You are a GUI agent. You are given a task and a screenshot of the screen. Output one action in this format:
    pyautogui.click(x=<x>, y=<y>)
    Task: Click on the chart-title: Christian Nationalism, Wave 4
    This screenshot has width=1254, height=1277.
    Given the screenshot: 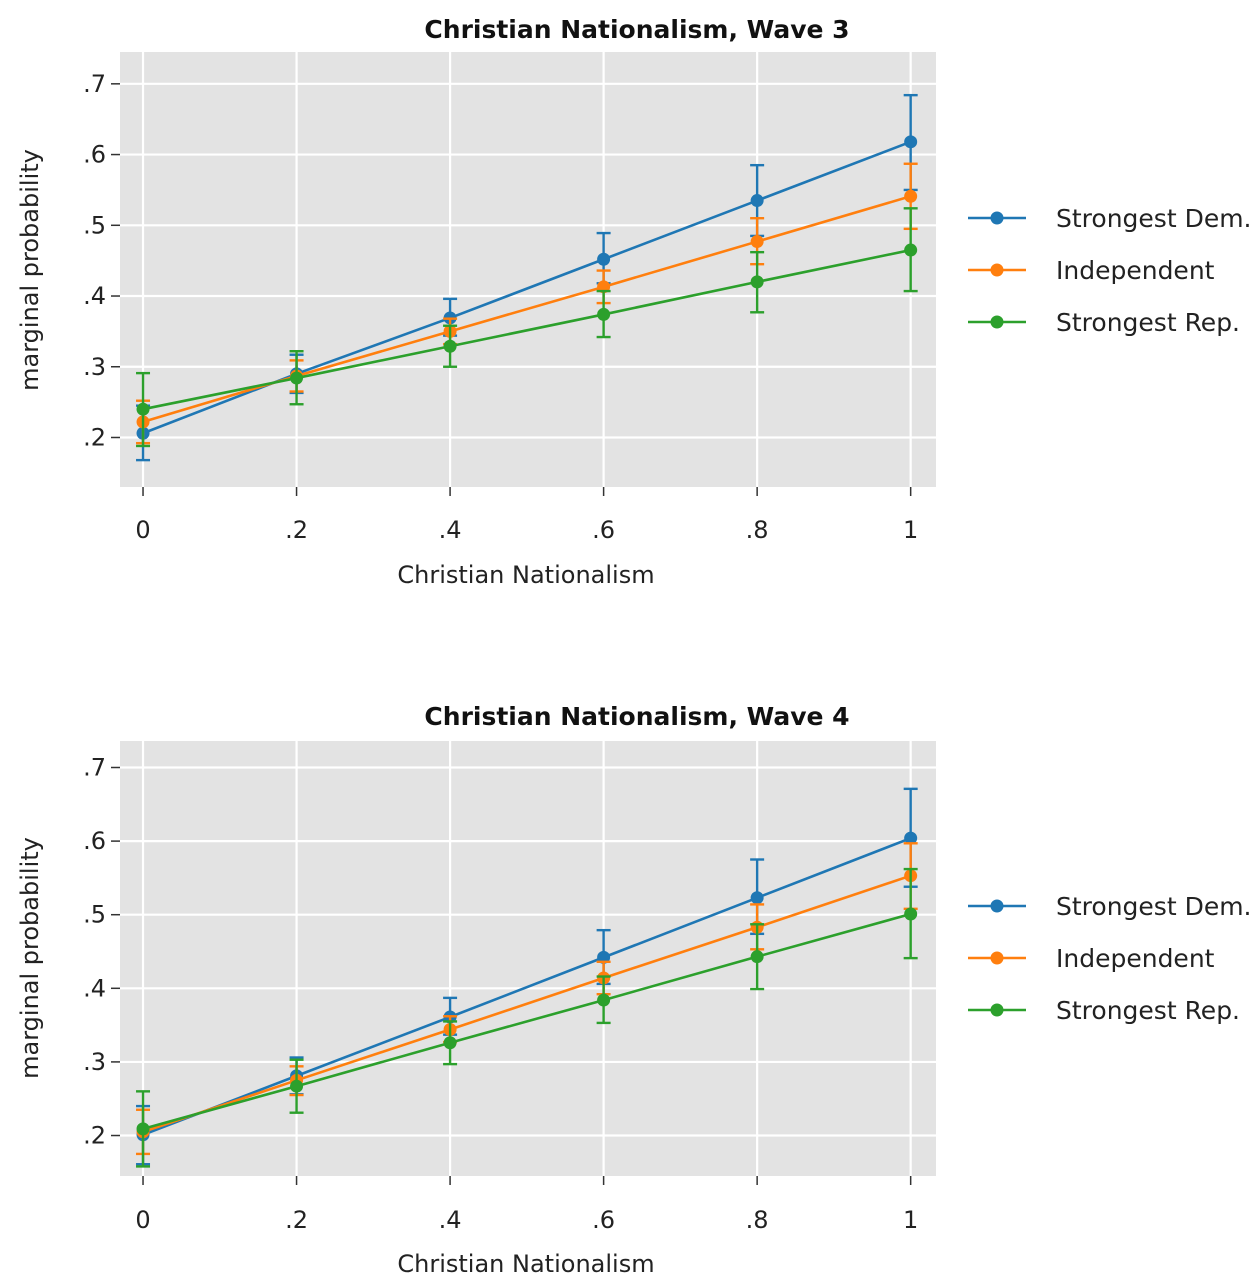 What is the action you would take?
    pyautogui.click(x=636, y=716)
    